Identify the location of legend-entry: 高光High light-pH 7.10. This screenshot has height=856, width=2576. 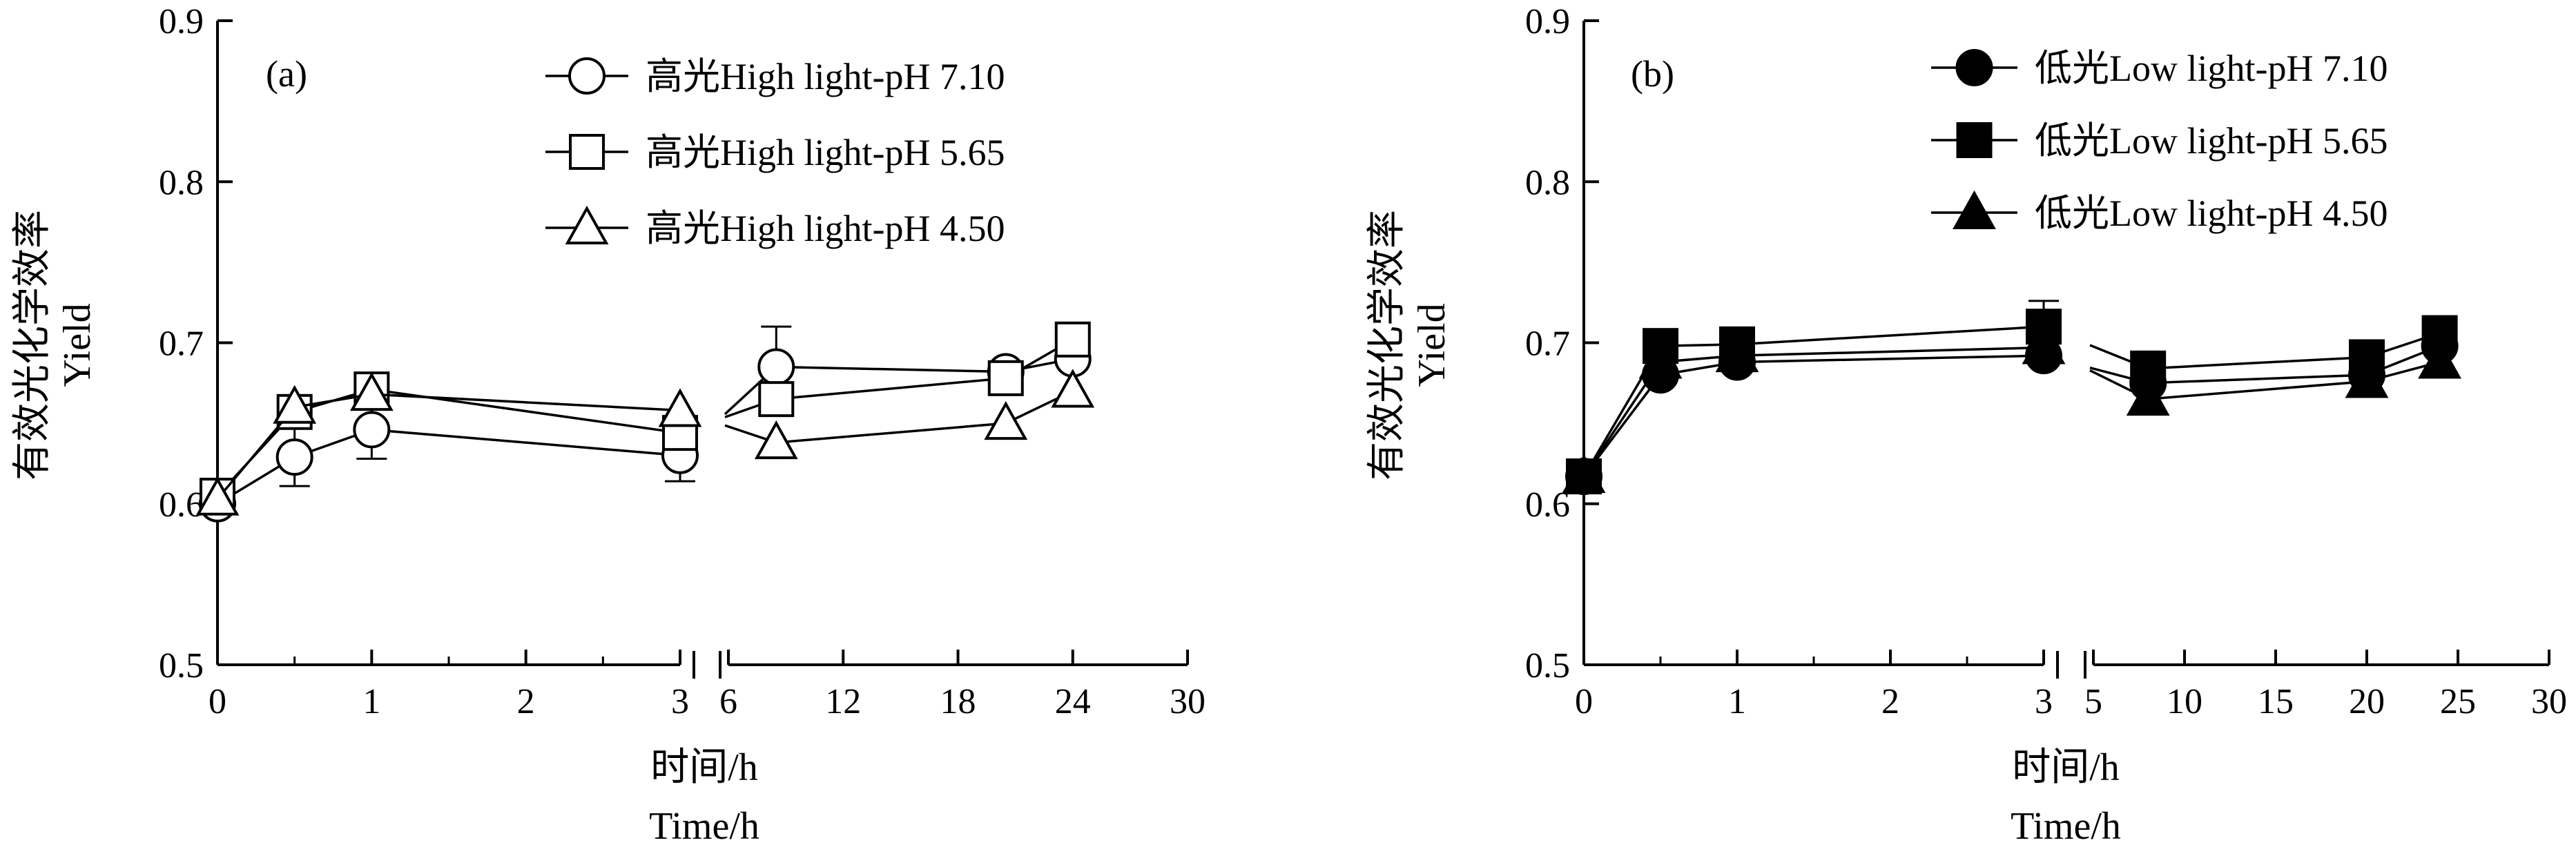
(775, 76).